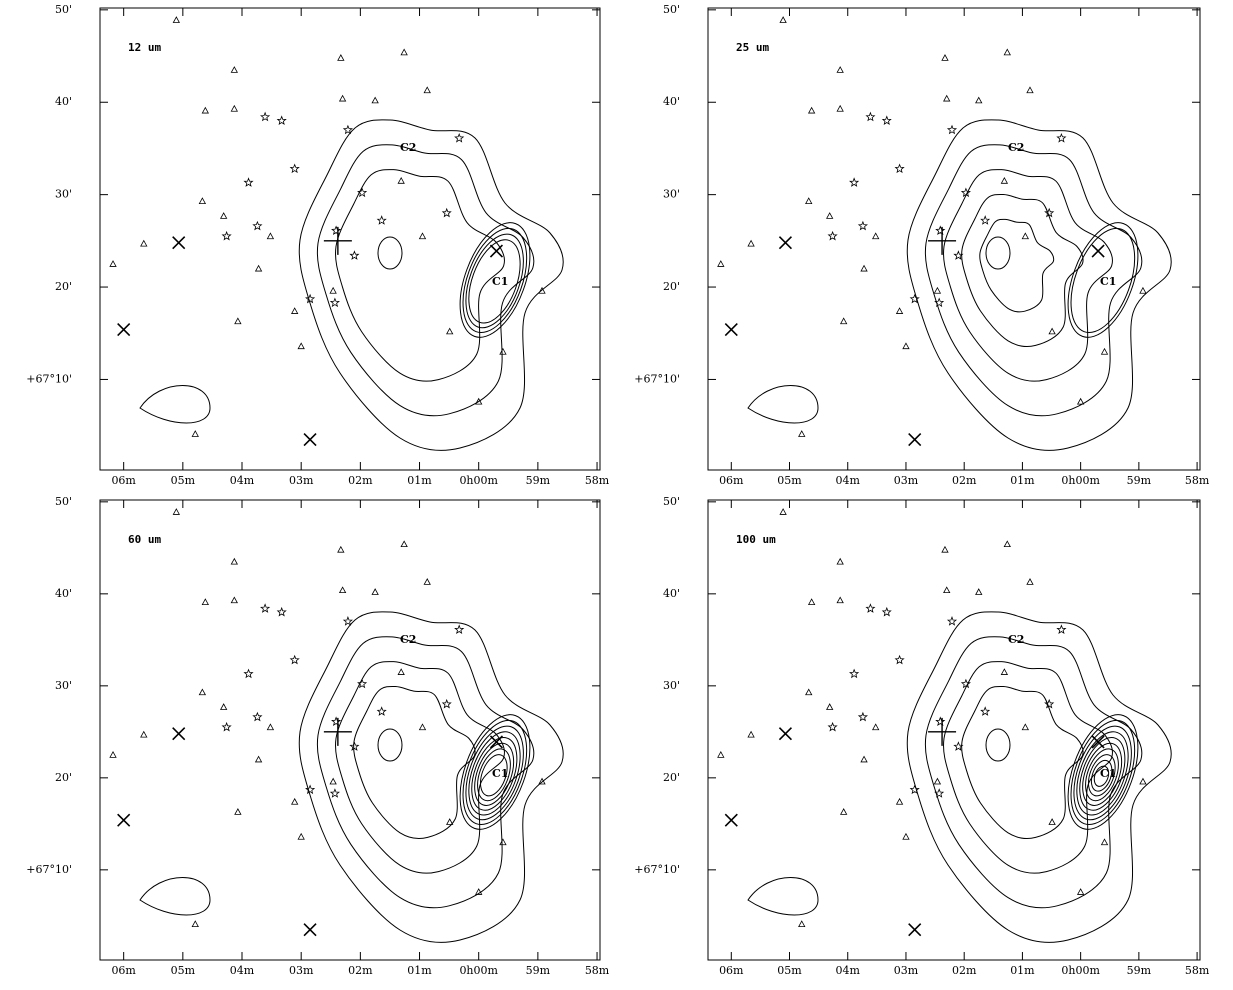 The height and width of the screenshot is (990, 1233). What do you see at coordinates (144, 47) in the screenshot?
I see `panel-title: 12 um` at bounding box center [144, 47].